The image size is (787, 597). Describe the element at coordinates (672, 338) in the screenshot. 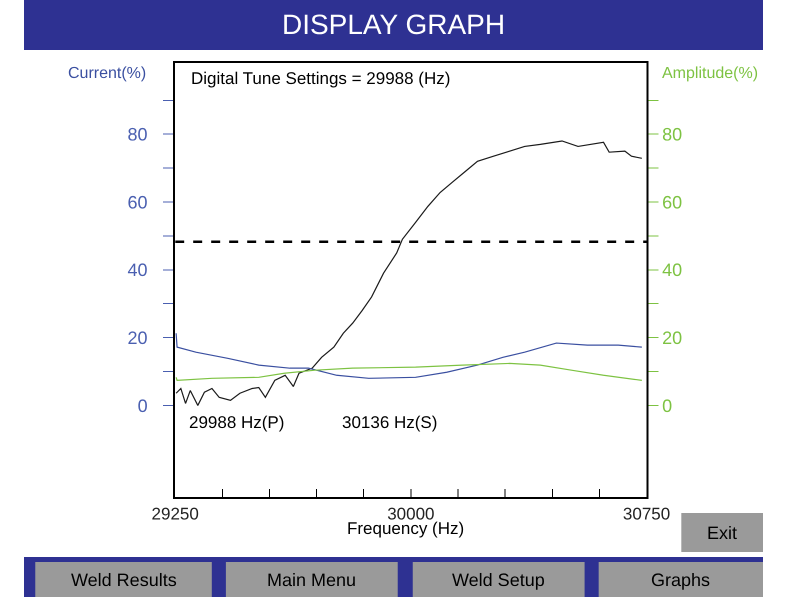

I see `y2-tick-label: 20` at that location.